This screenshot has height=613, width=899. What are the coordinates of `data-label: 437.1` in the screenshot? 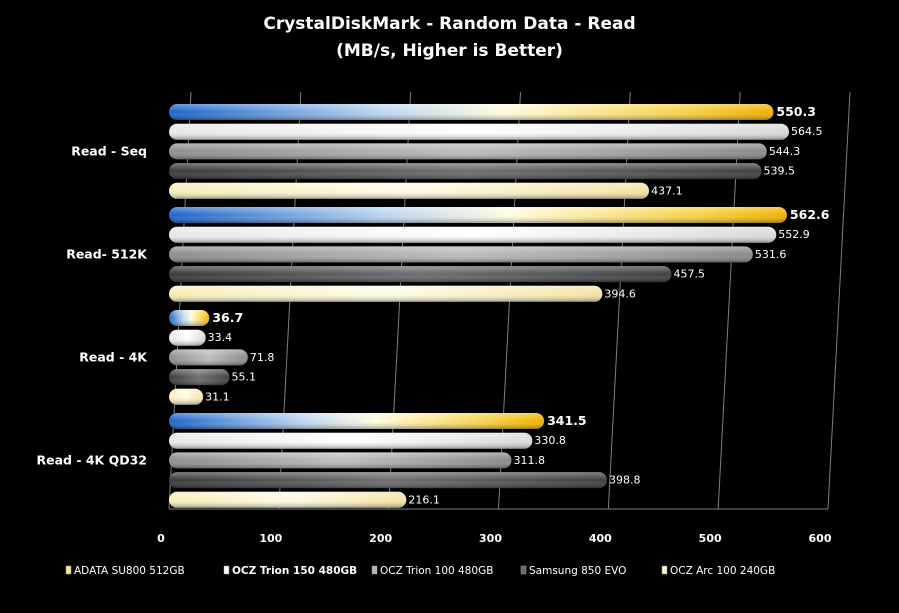 It's located at (667, 190).